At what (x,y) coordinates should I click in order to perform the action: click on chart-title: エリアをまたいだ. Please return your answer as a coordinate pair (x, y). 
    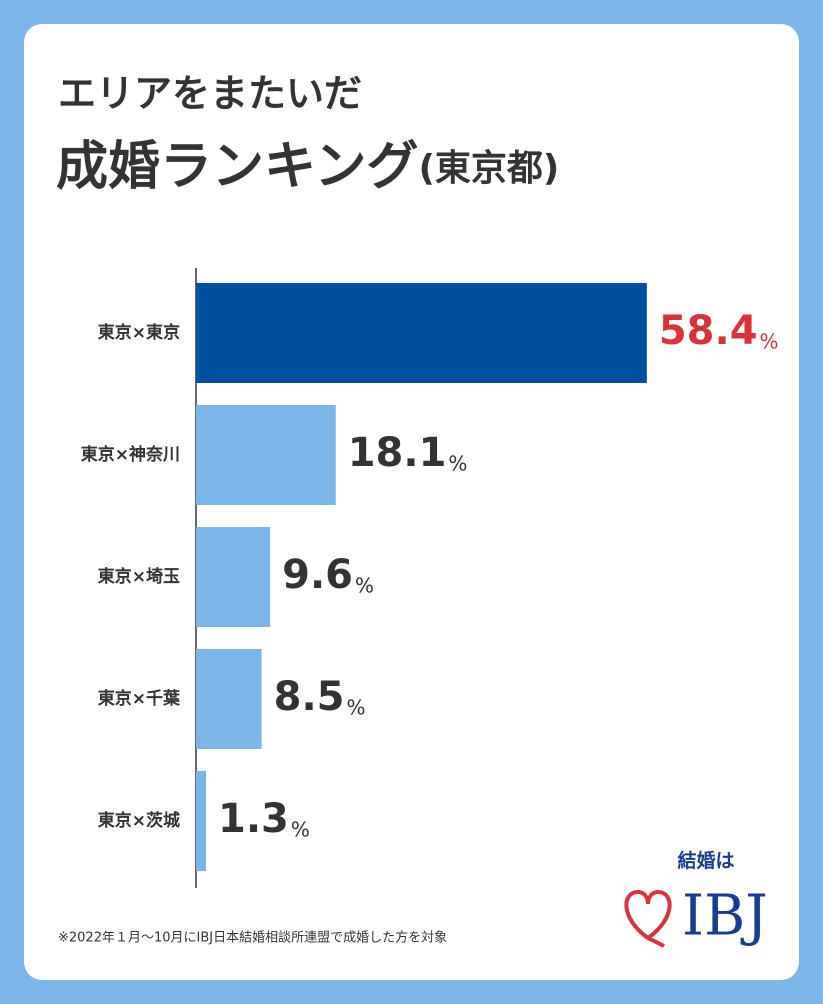
    Looking at the image, I should click on (210, 94).